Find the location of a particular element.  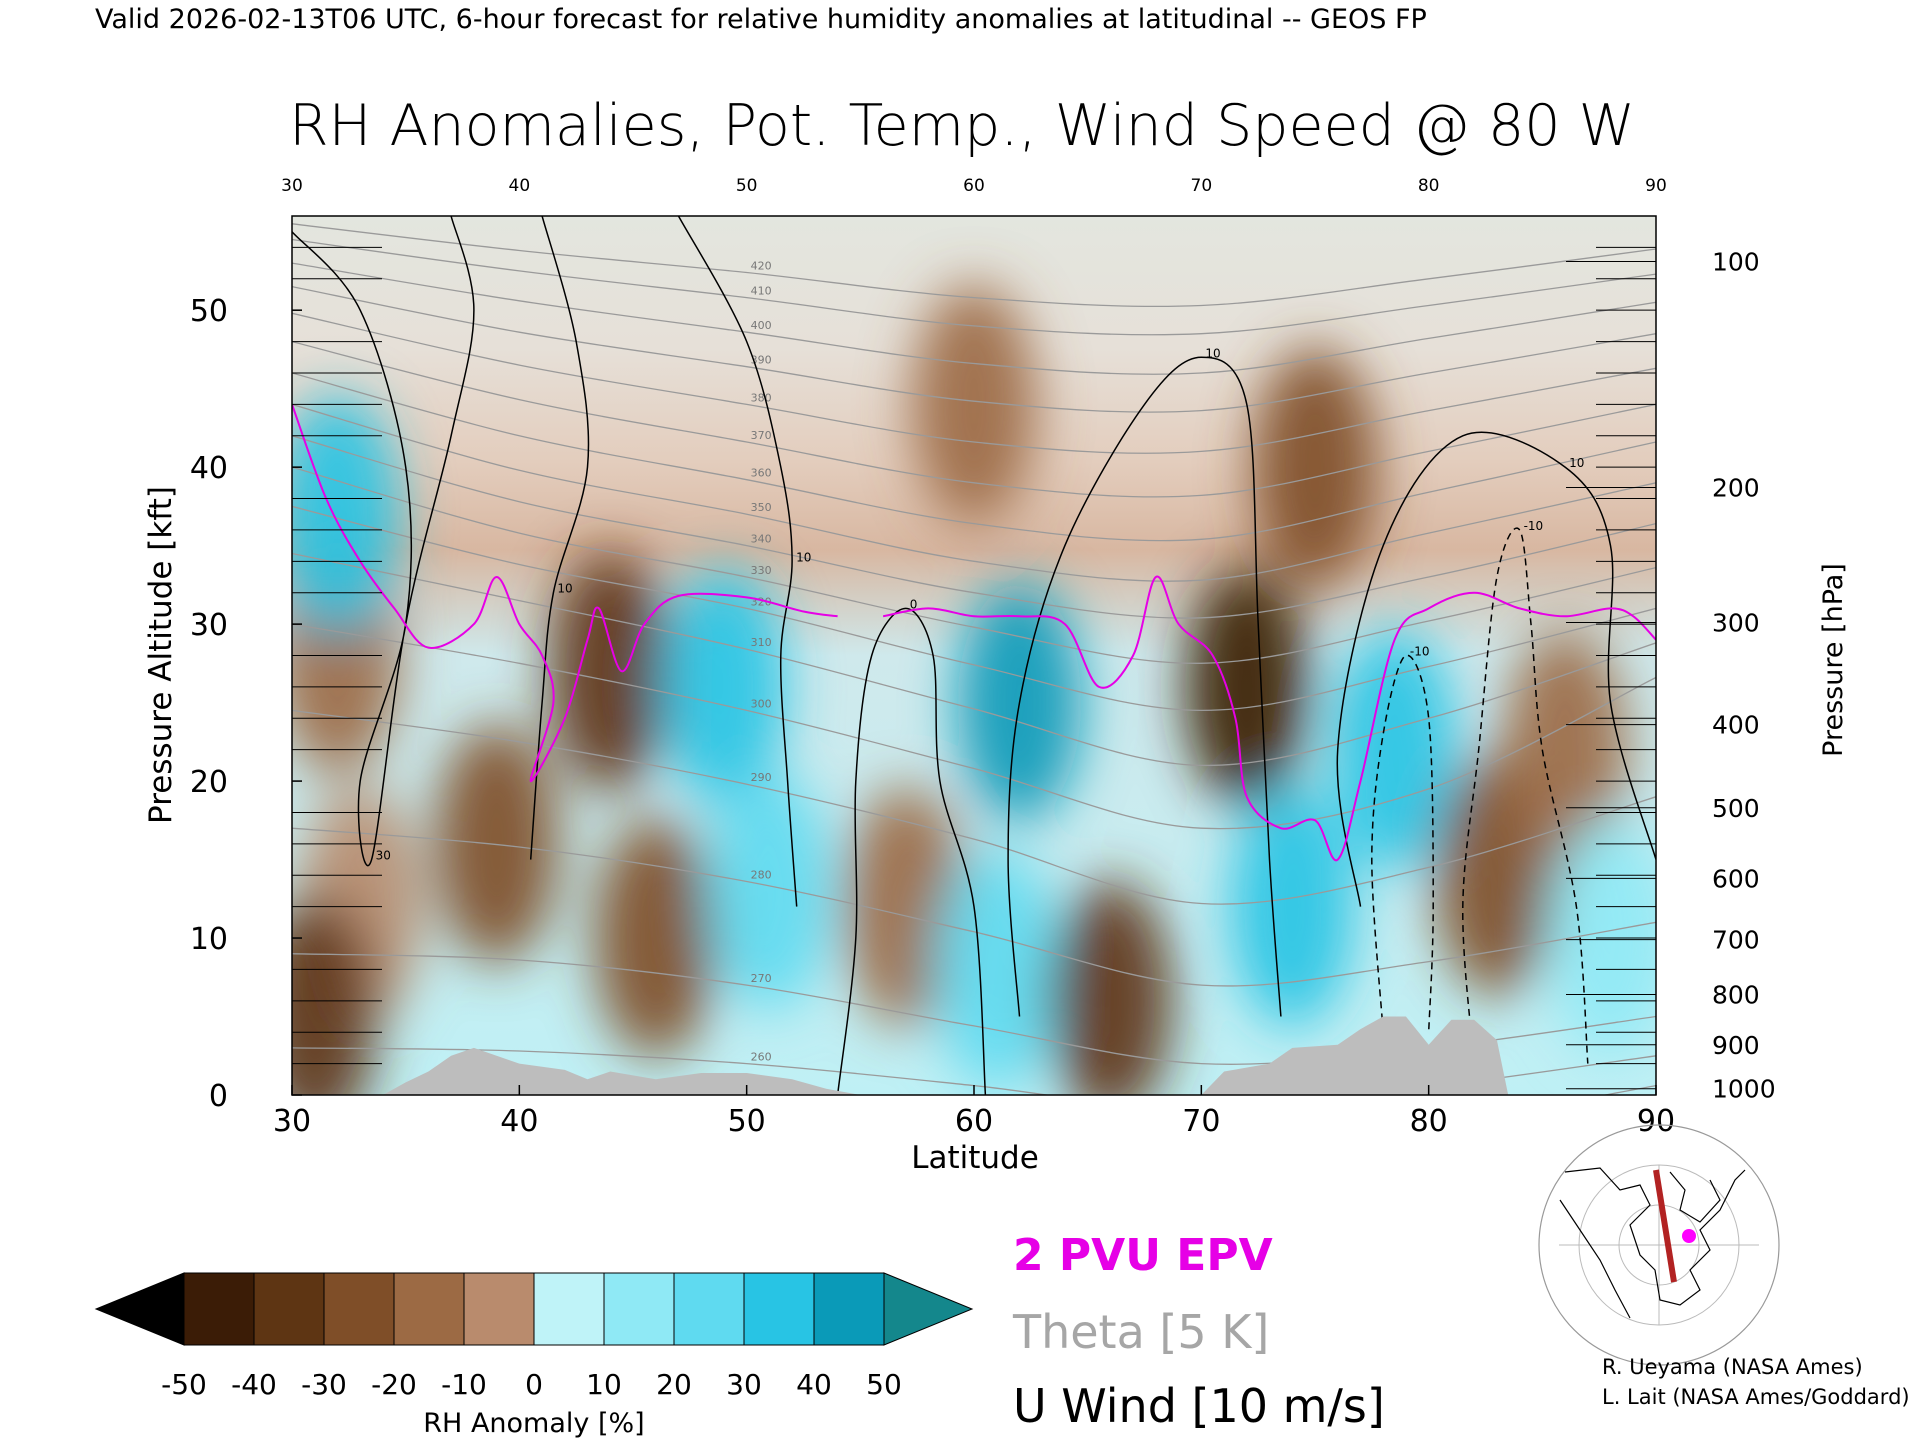

credit-2: L. Lait (NASA Ames/Goddard) is located at coordinates (1756, 1397).